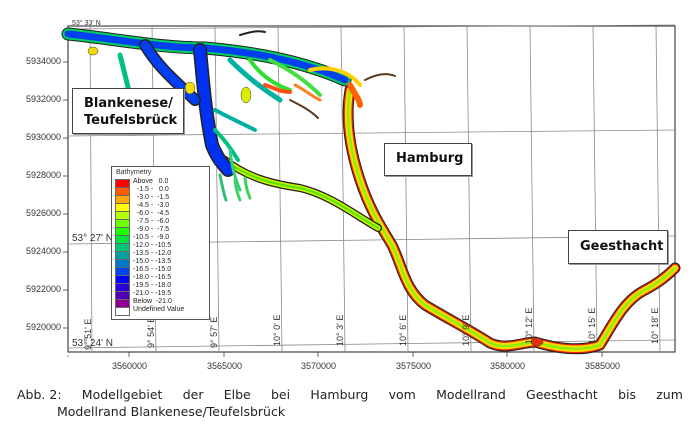  What do you see at coordinates (669, 394) in the screenshot?
I see `caption-word: zum` at bounding box center [669, 394].